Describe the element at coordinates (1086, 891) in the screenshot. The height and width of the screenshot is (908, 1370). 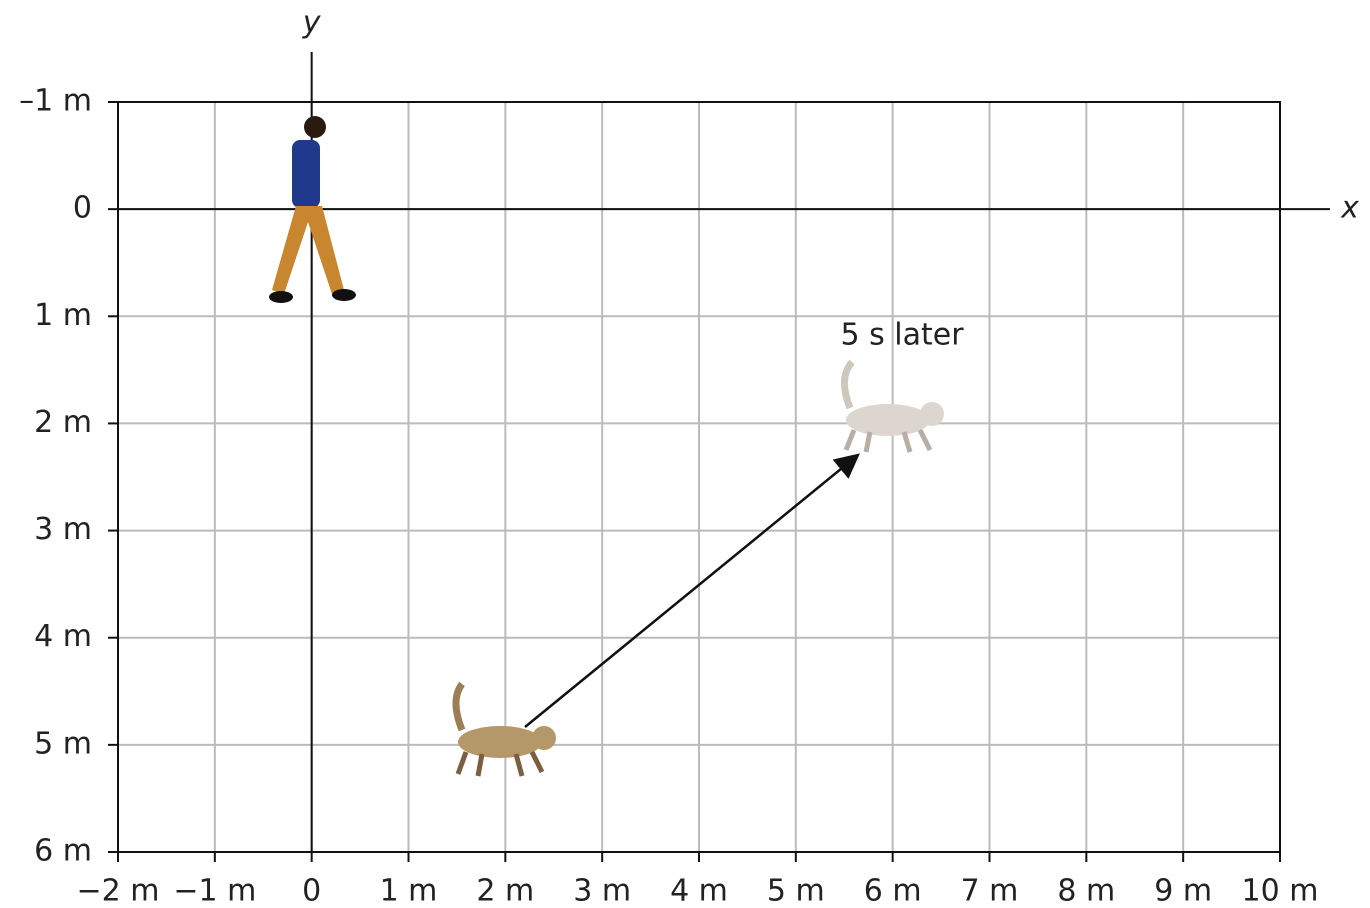
I see `x-tick-label: 8 m` at that location.